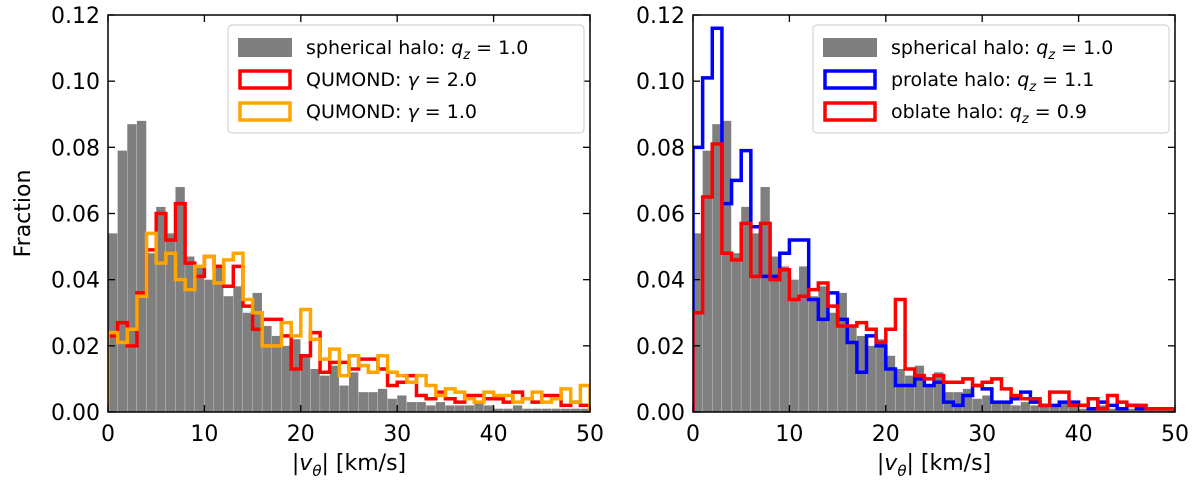  I want to click on y-tick-label: 0.08, so click(660, 148).